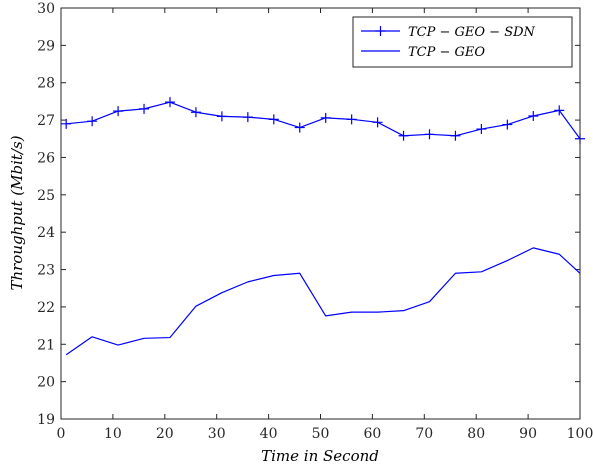  What do you see at coordinates (46, 233) in the screenshot?
I see `y-tick-label: 24` at bounding box center [46, 233].